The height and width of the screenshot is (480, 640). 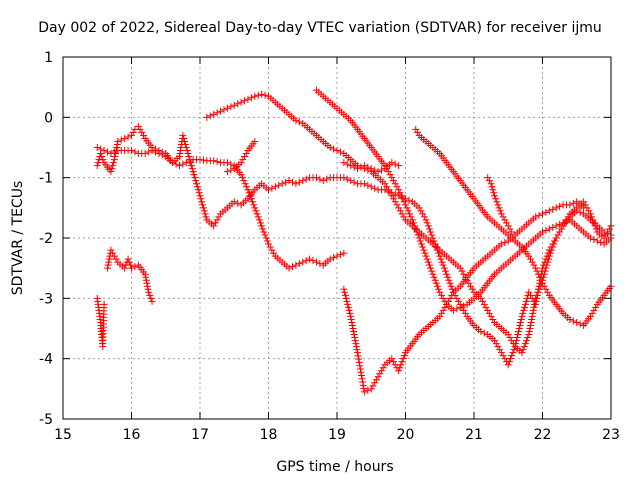 What do you see at coordinates (200, 435) in the screenshot?
I see `x-tick-label: 17` at bounding box center [200, 435].